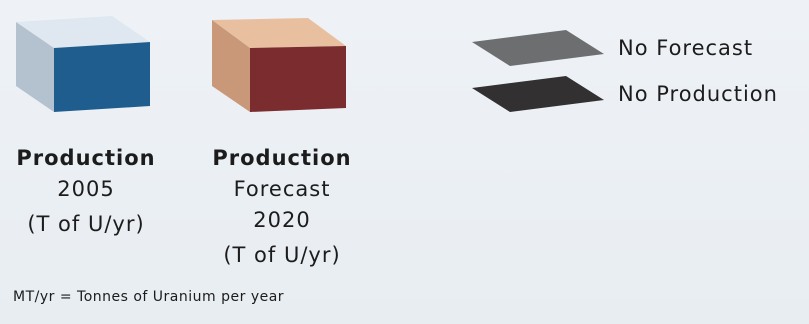  I want to click on production-forecast-2020-swatch, so click(282, 63).